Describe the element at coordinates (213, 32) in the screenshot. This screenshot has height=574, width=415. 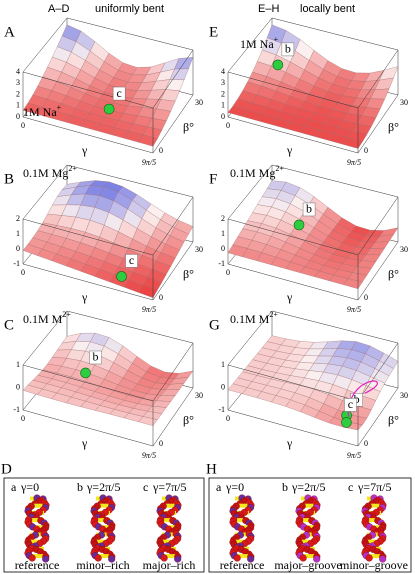
I see `panel-letter: E` at that location.